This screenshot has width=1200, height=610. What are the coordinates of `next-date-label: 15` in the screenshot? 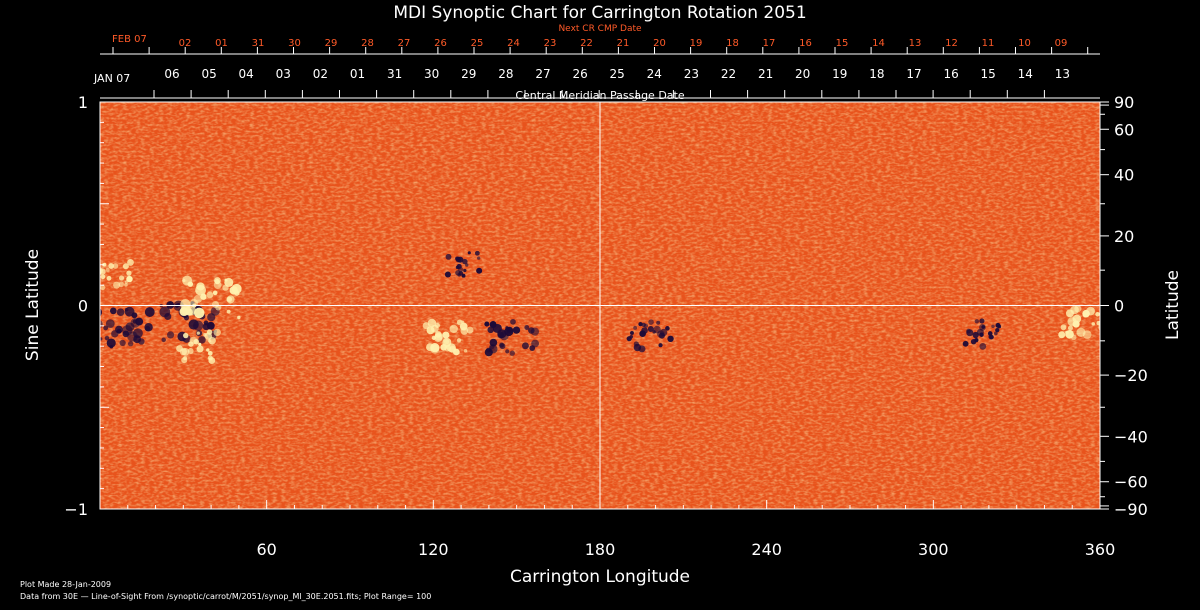 It's located at (842, 43).